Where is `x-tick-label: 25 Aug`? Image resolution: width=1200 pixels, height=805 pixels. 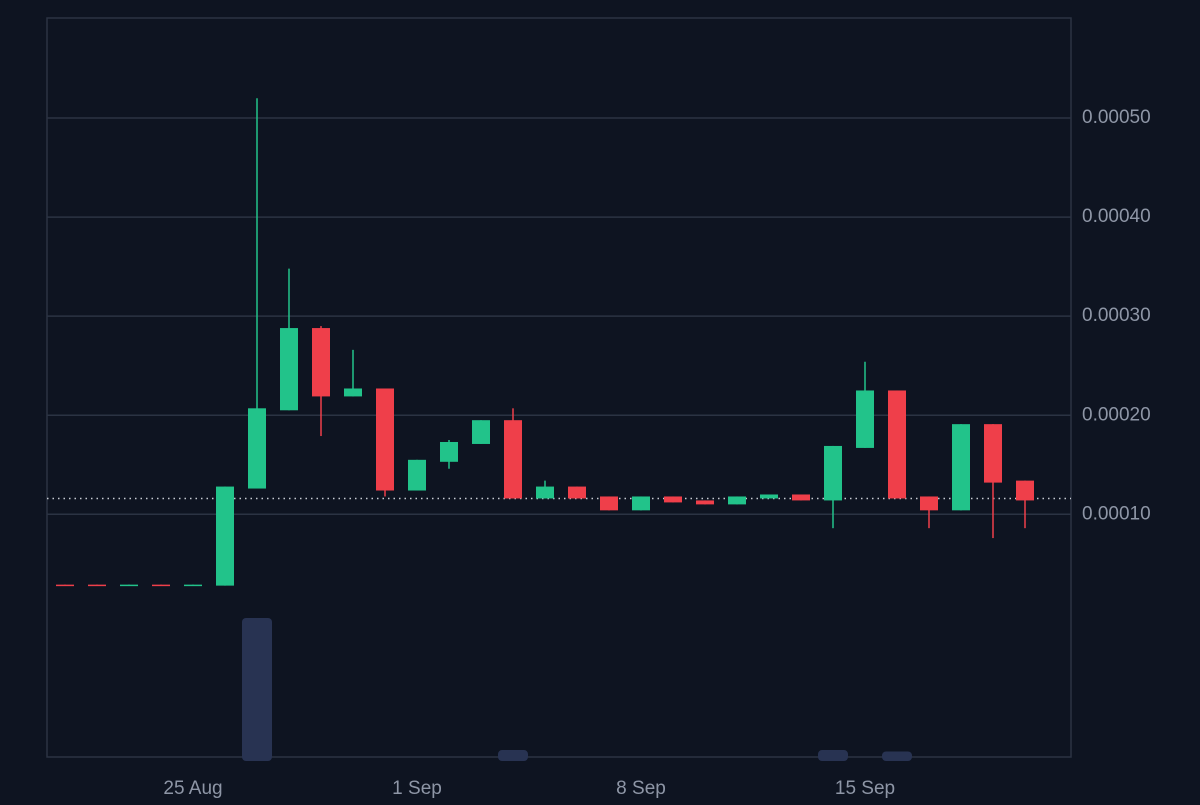 x-tick-label: 25 Aug is located at coordinates (192, 788).